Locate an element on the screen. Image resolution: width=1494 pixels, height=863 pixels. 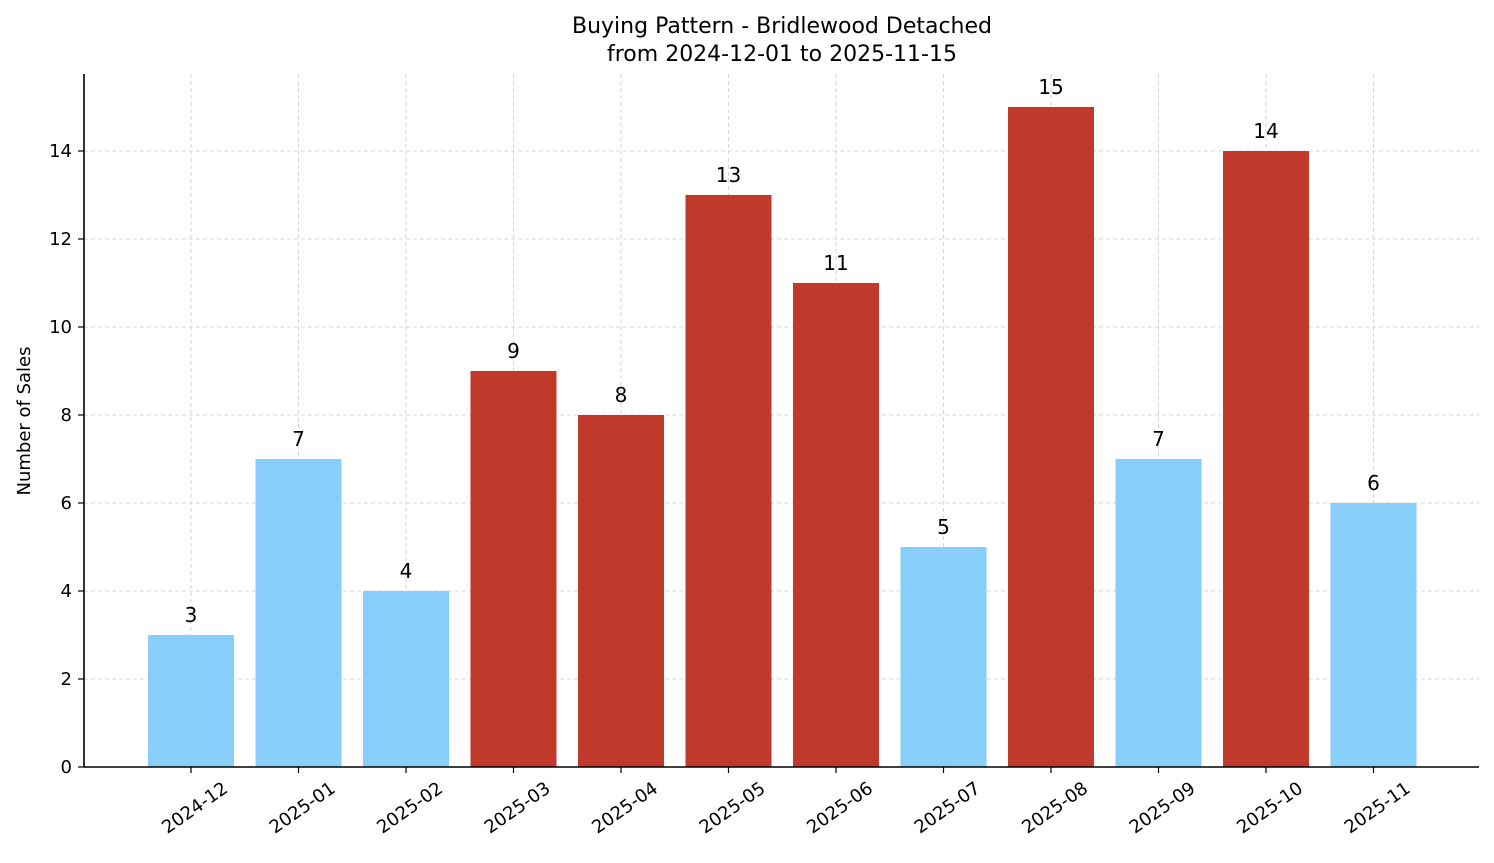
x-tick-label: 2025-04 is located at coordinates (625, 808).